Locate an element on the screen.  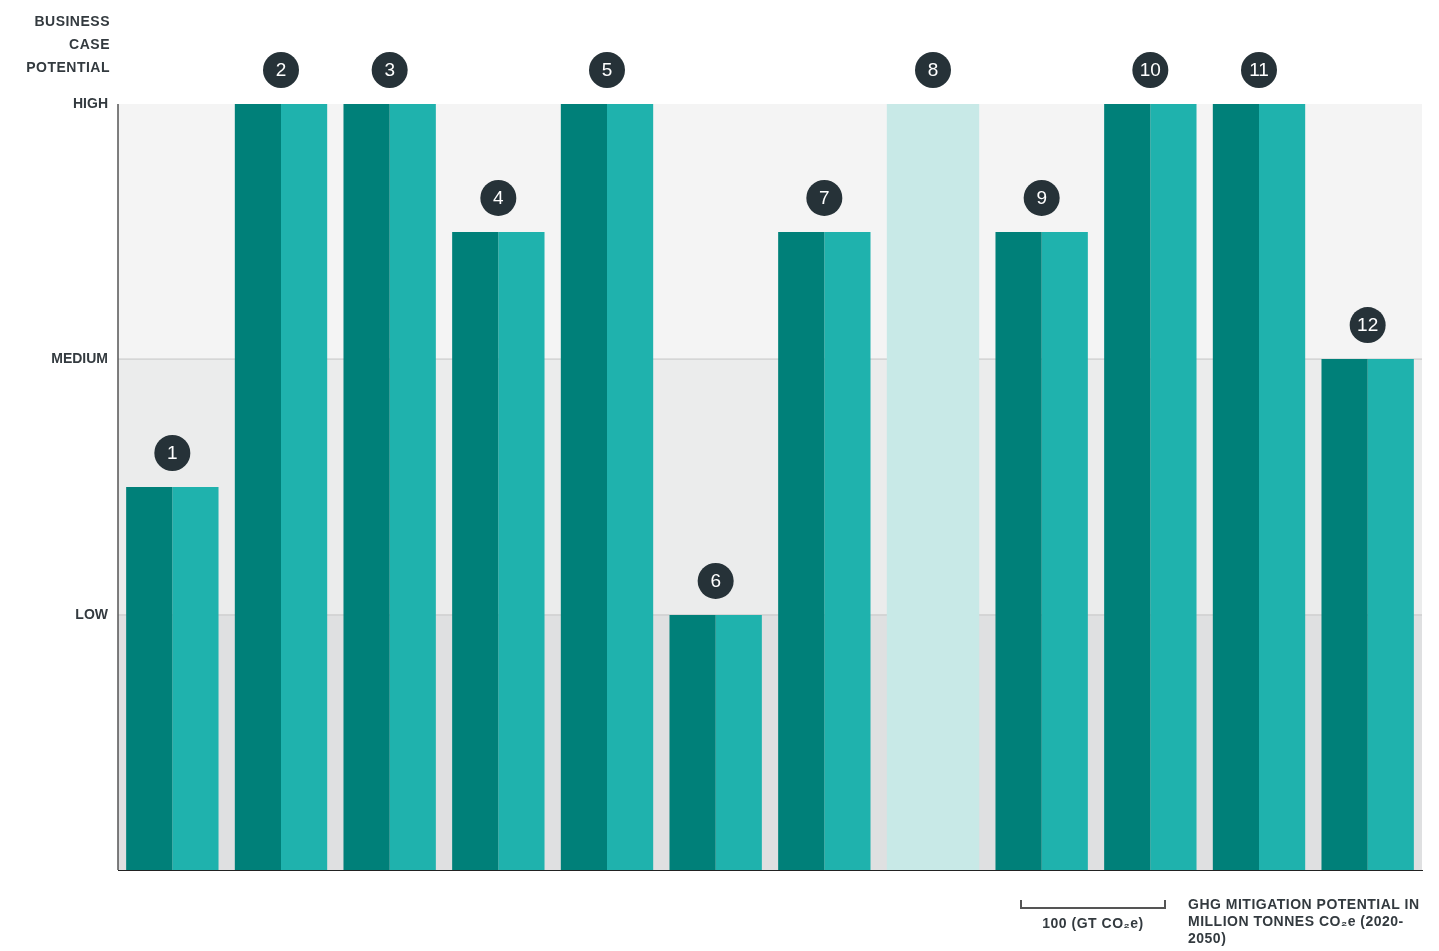
x-tick-label: 2 is located at coordinates (281, 70).